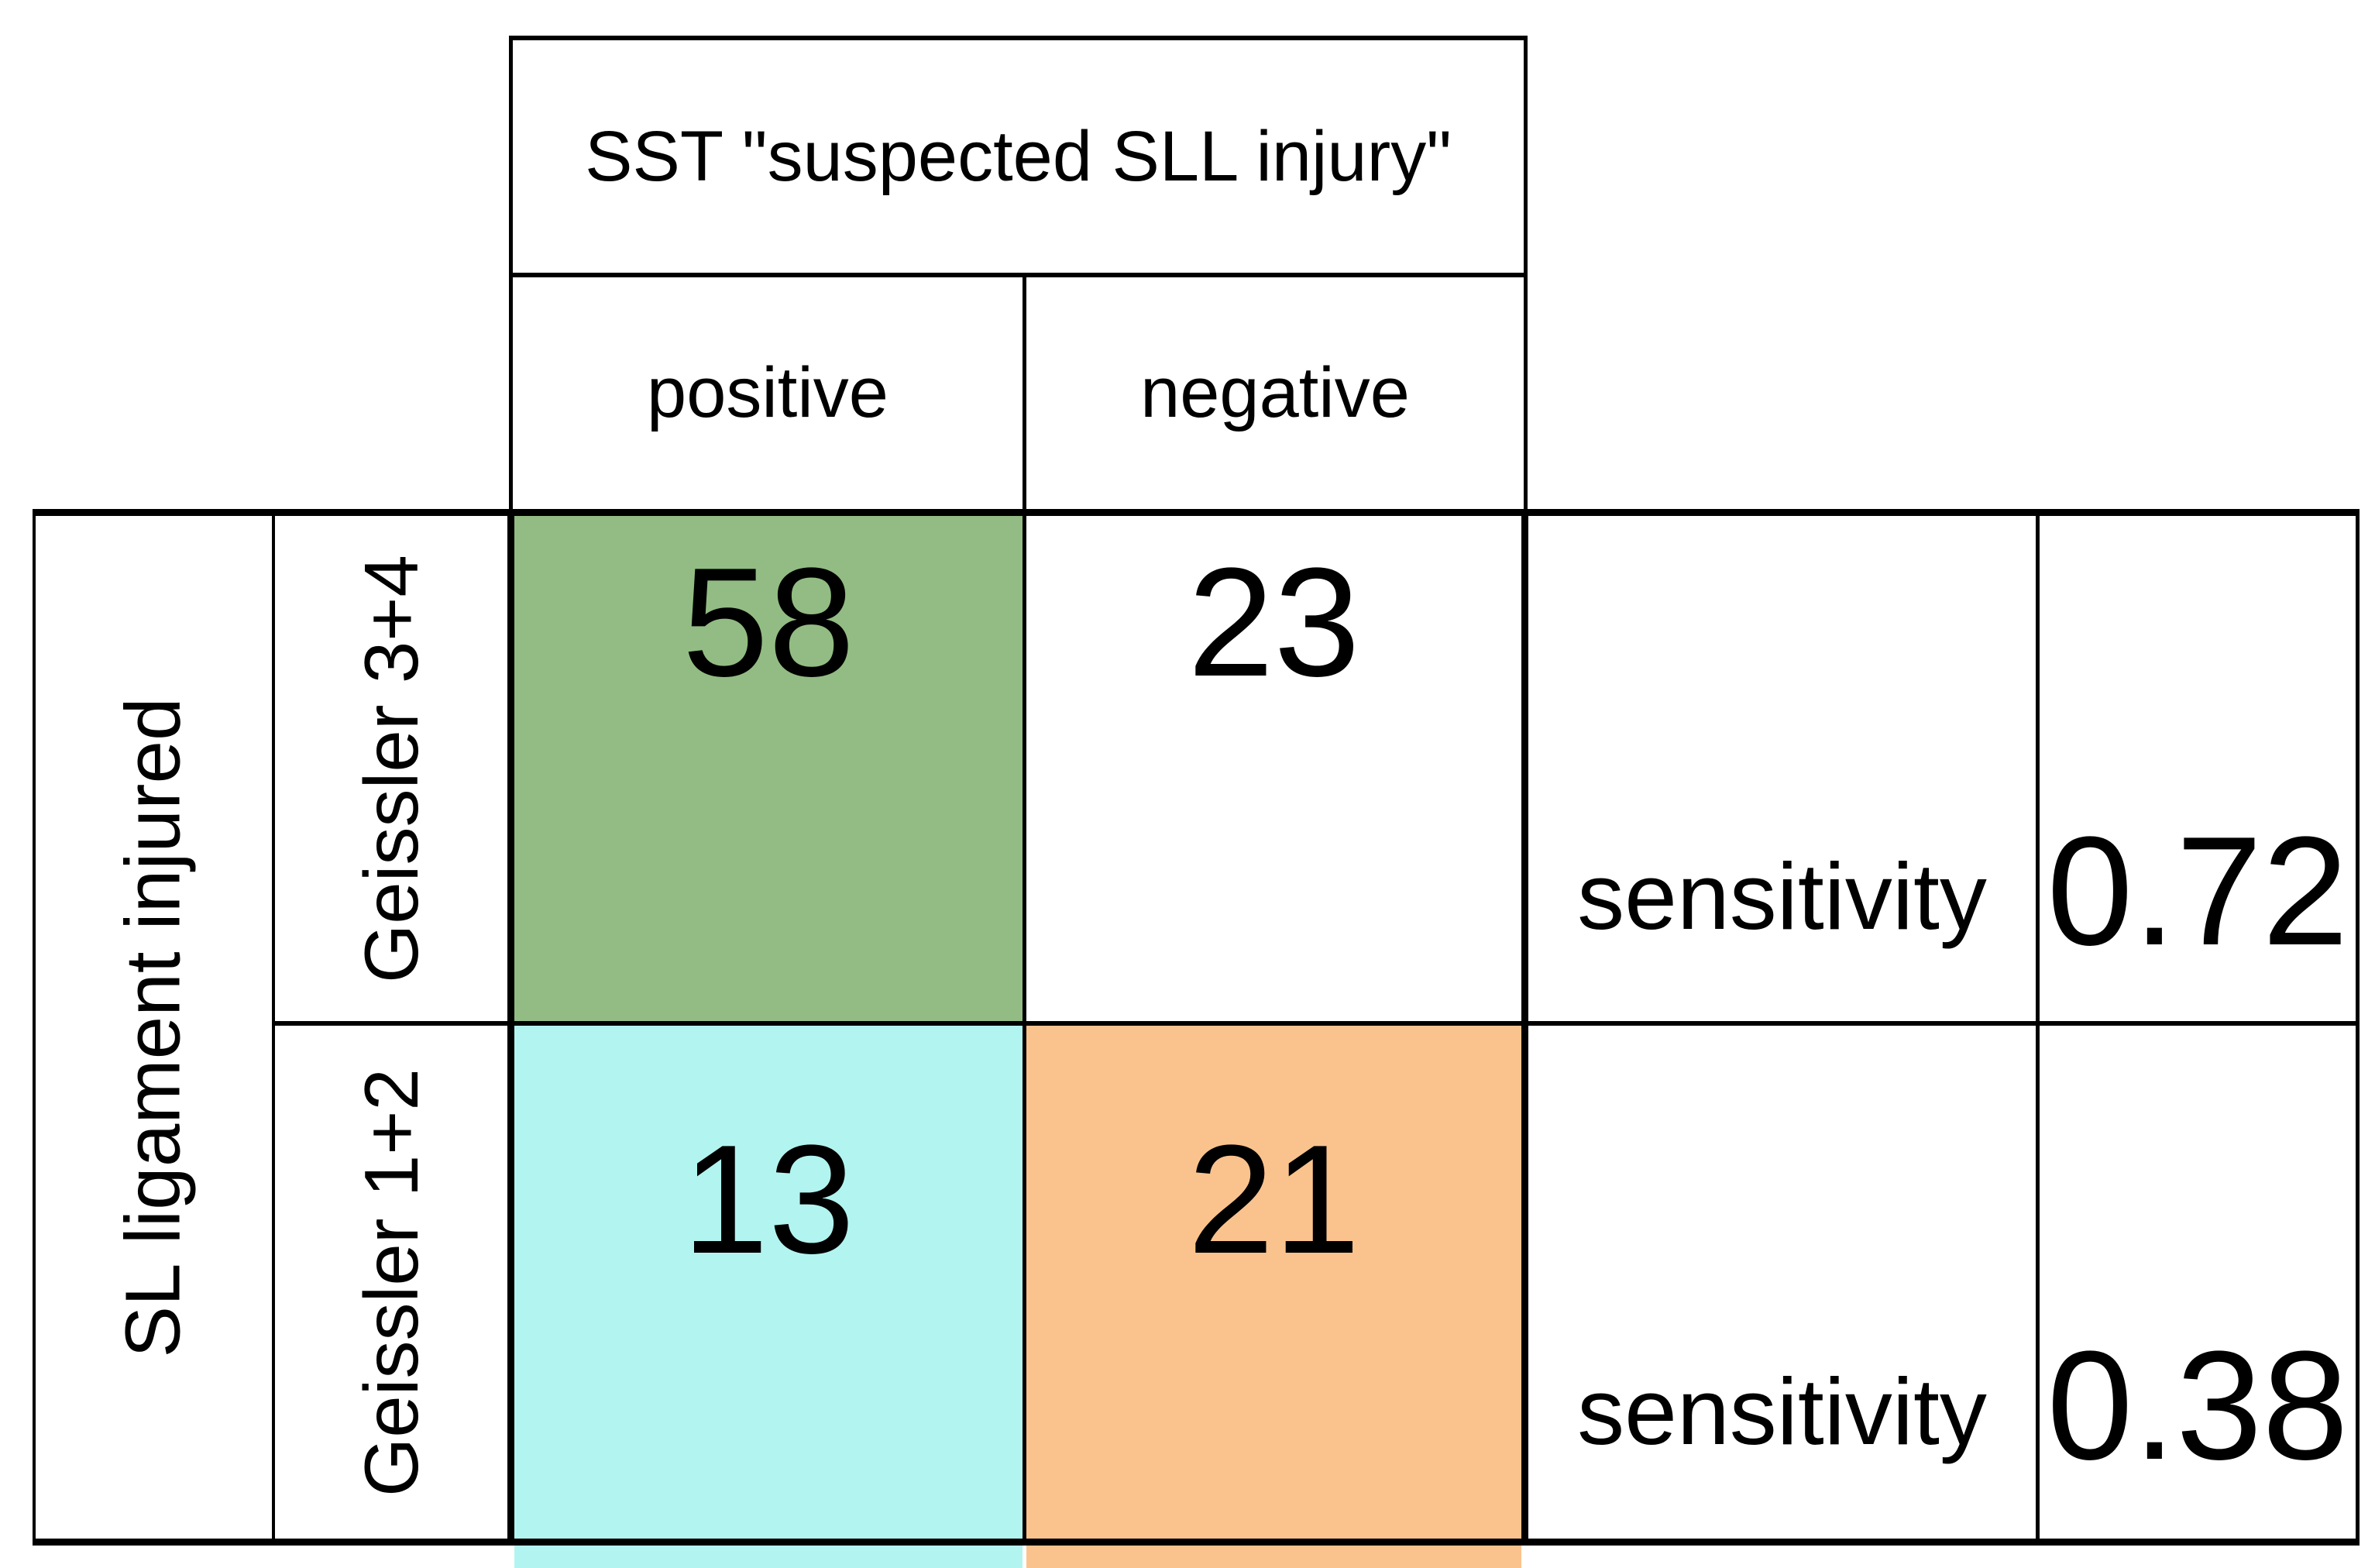 The height and width of the screenshot is (1568, 2375). Describe the element at coordinates (1274, 783) in the screenshot. I see `matrix-cell-false-negative: 23` at that location.